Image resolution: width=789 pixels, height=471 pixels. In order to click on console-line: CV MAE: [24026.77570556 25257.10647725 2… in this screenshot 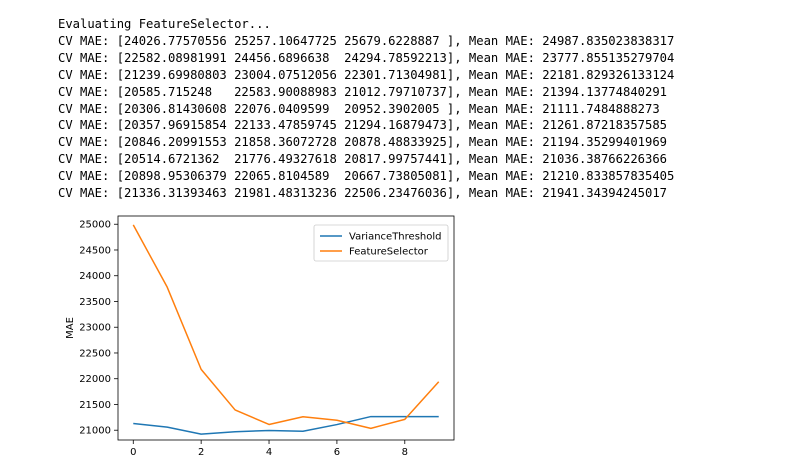, I will do `click(366, 40)`.